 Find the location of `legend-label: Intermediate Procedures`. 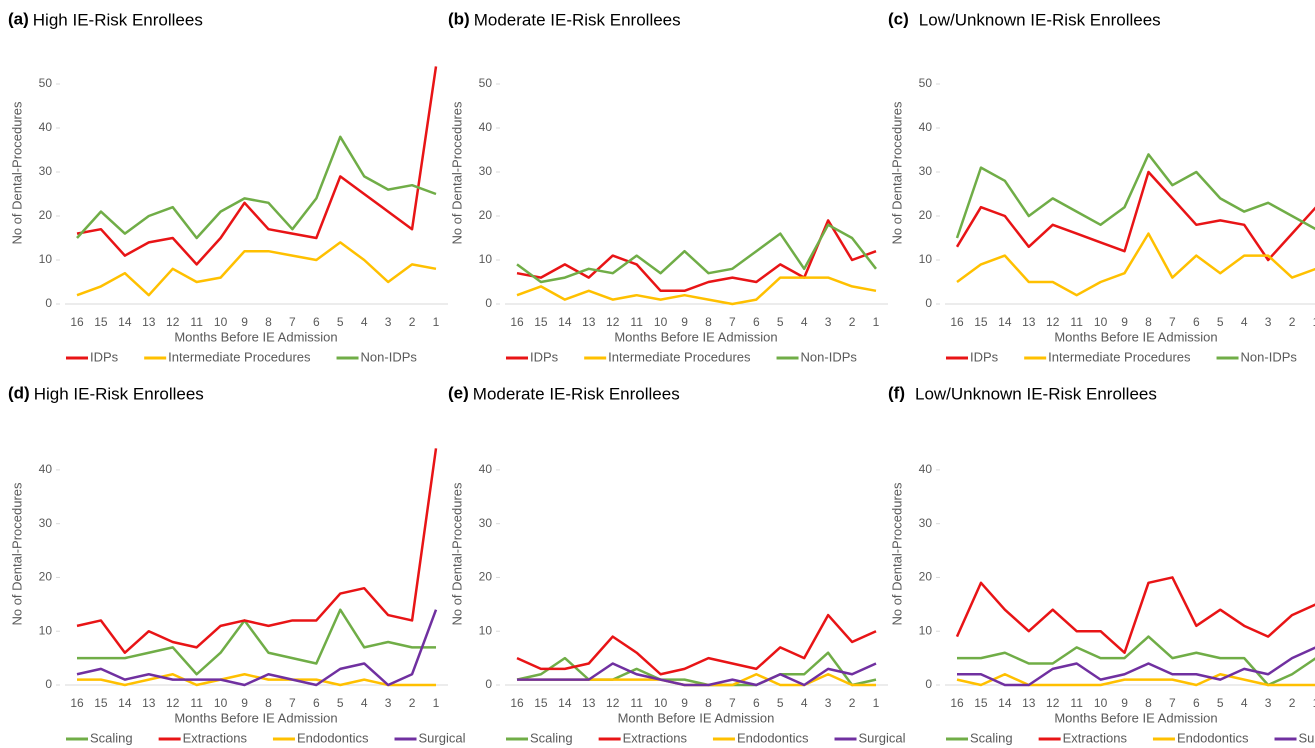

legend-label: Intermediate Procedures is located at coordinates (239, 356).